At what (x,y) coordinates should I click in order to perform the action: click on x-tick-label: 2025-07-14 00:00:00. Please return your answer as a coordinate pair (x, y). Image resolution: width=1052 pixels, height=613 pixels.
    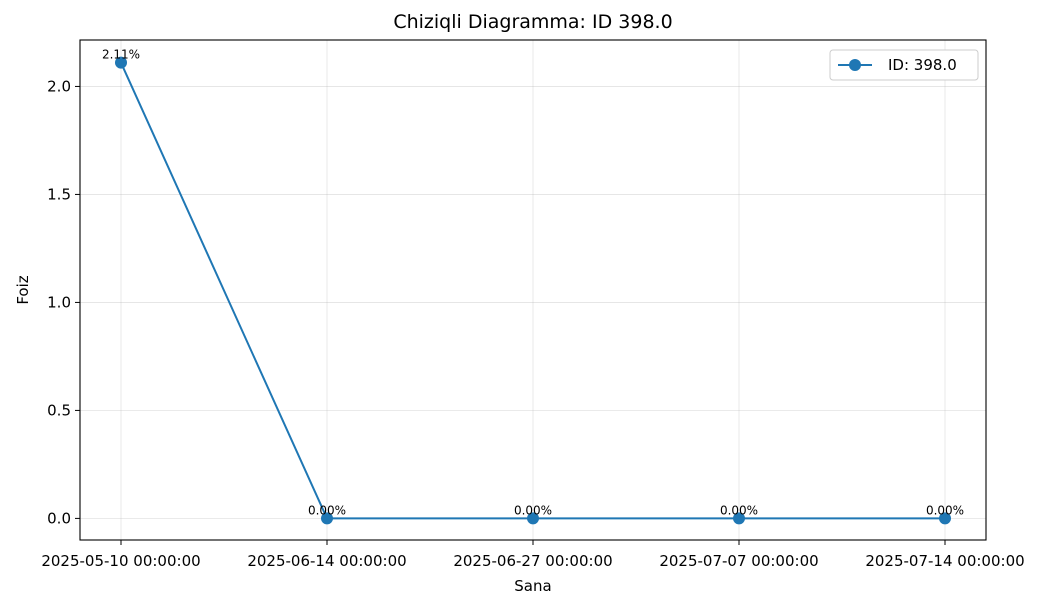
    Looking at the image, I should click on (944, 561).